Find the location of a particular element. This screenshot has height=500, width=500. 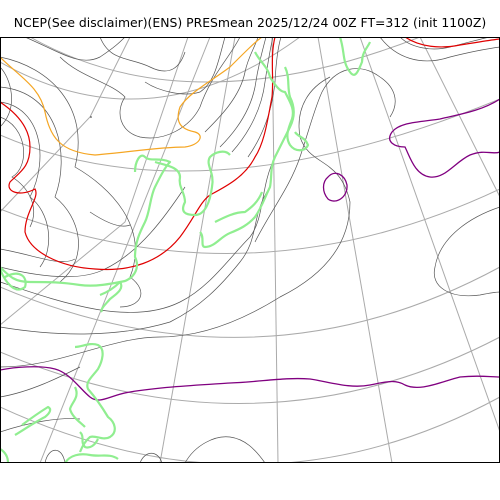

red-contour is located at coordinates (452, 42).